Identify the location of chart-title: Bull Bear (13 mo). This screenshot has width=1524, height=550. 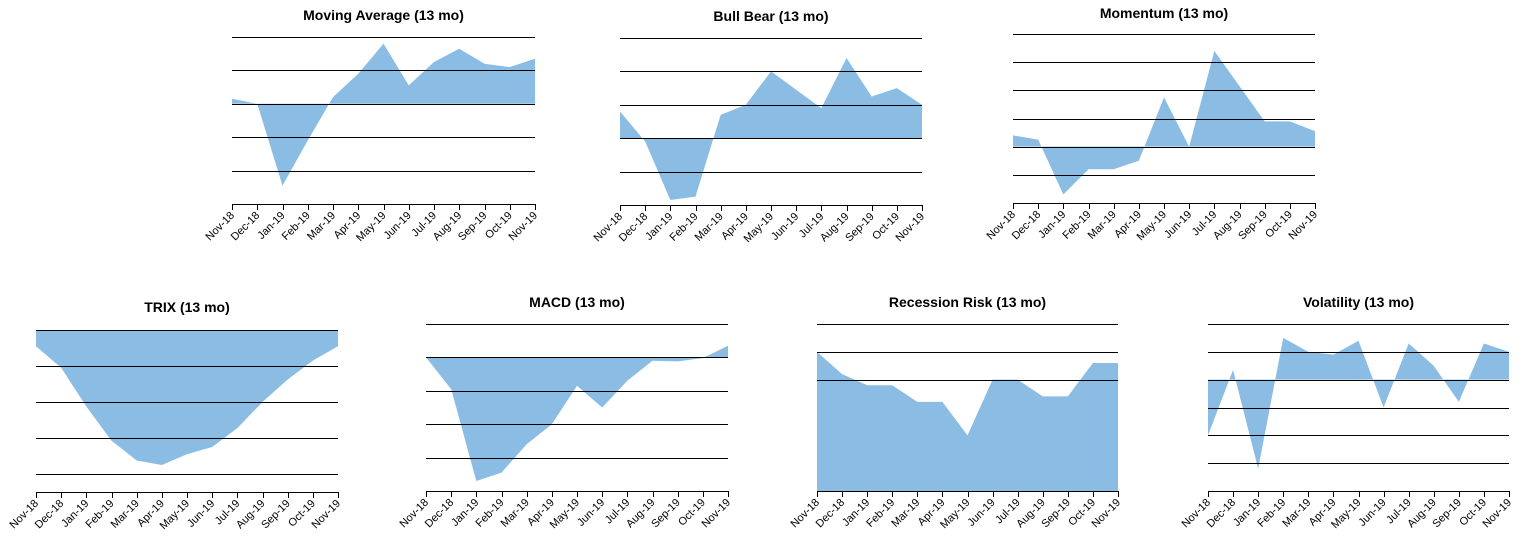
(770, 16).